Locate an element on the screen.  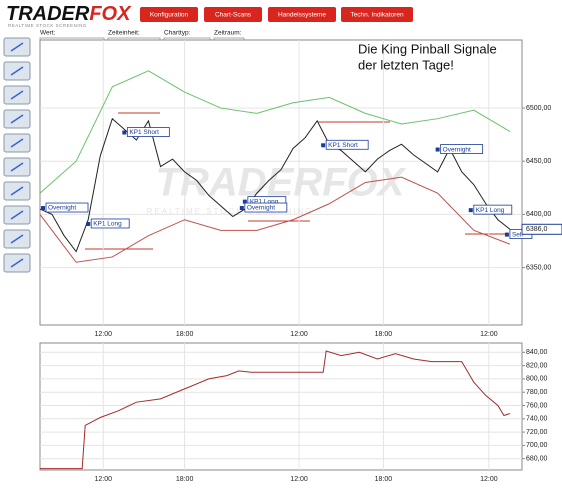
logo: TRADERFOX is located at coordinates (69, 14).